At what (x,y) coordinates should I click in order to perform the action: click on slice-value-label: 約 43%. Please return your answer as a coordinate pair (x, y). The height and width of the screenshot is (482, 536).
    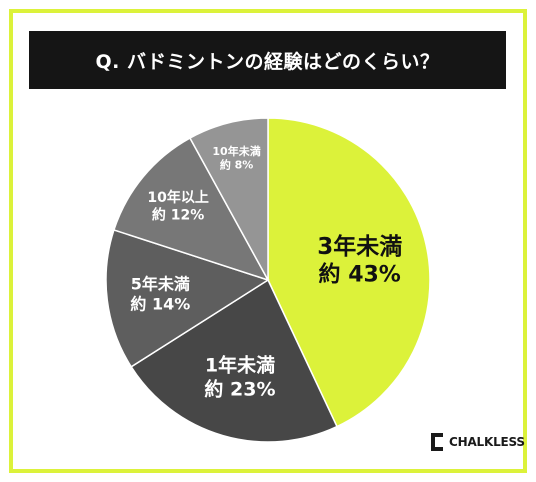
    Looking at the image, I should click on (360, 275).